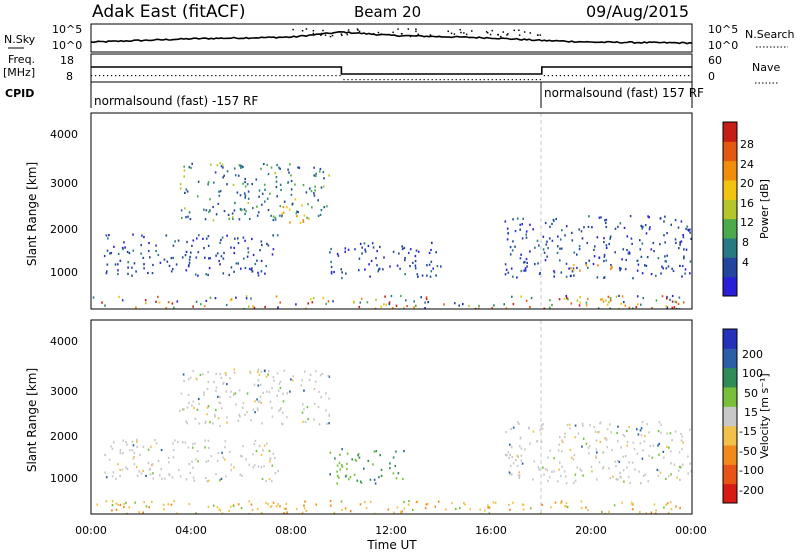 This screenshot has width=800, height=558. I want to click on nave-dots, so click(390, 78).